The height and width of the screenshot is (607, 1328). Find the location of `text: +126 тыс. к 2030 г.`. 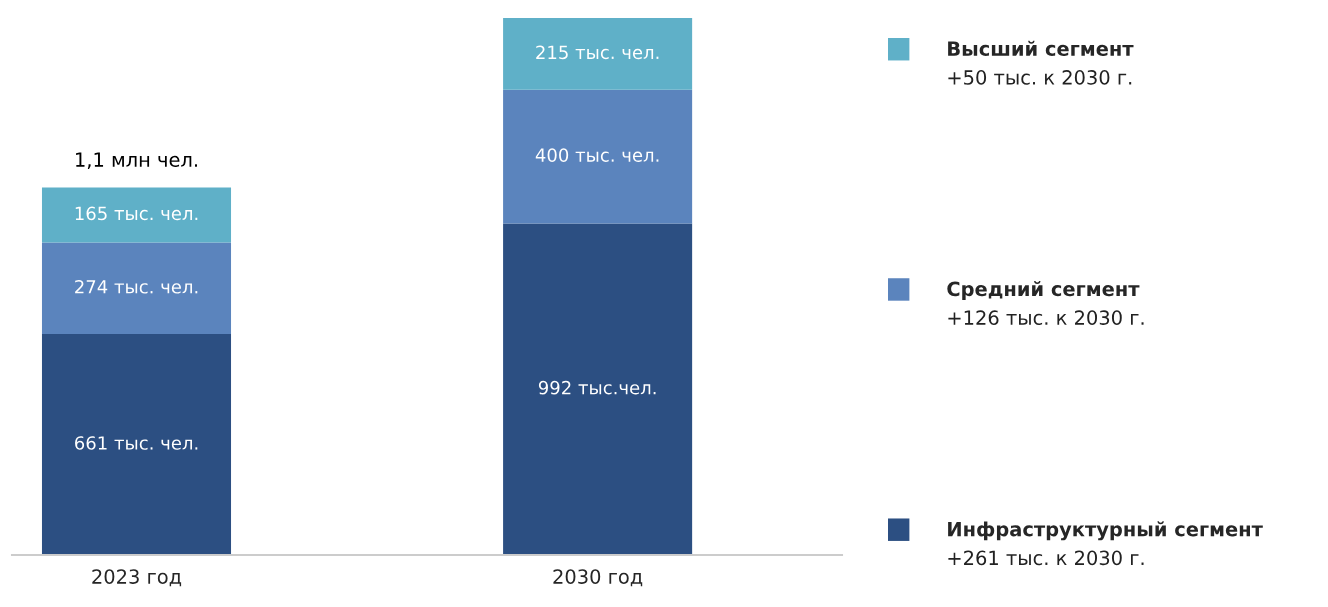

text: +126 тыс. к 2030 г. is located at coordinates (1046, 317).